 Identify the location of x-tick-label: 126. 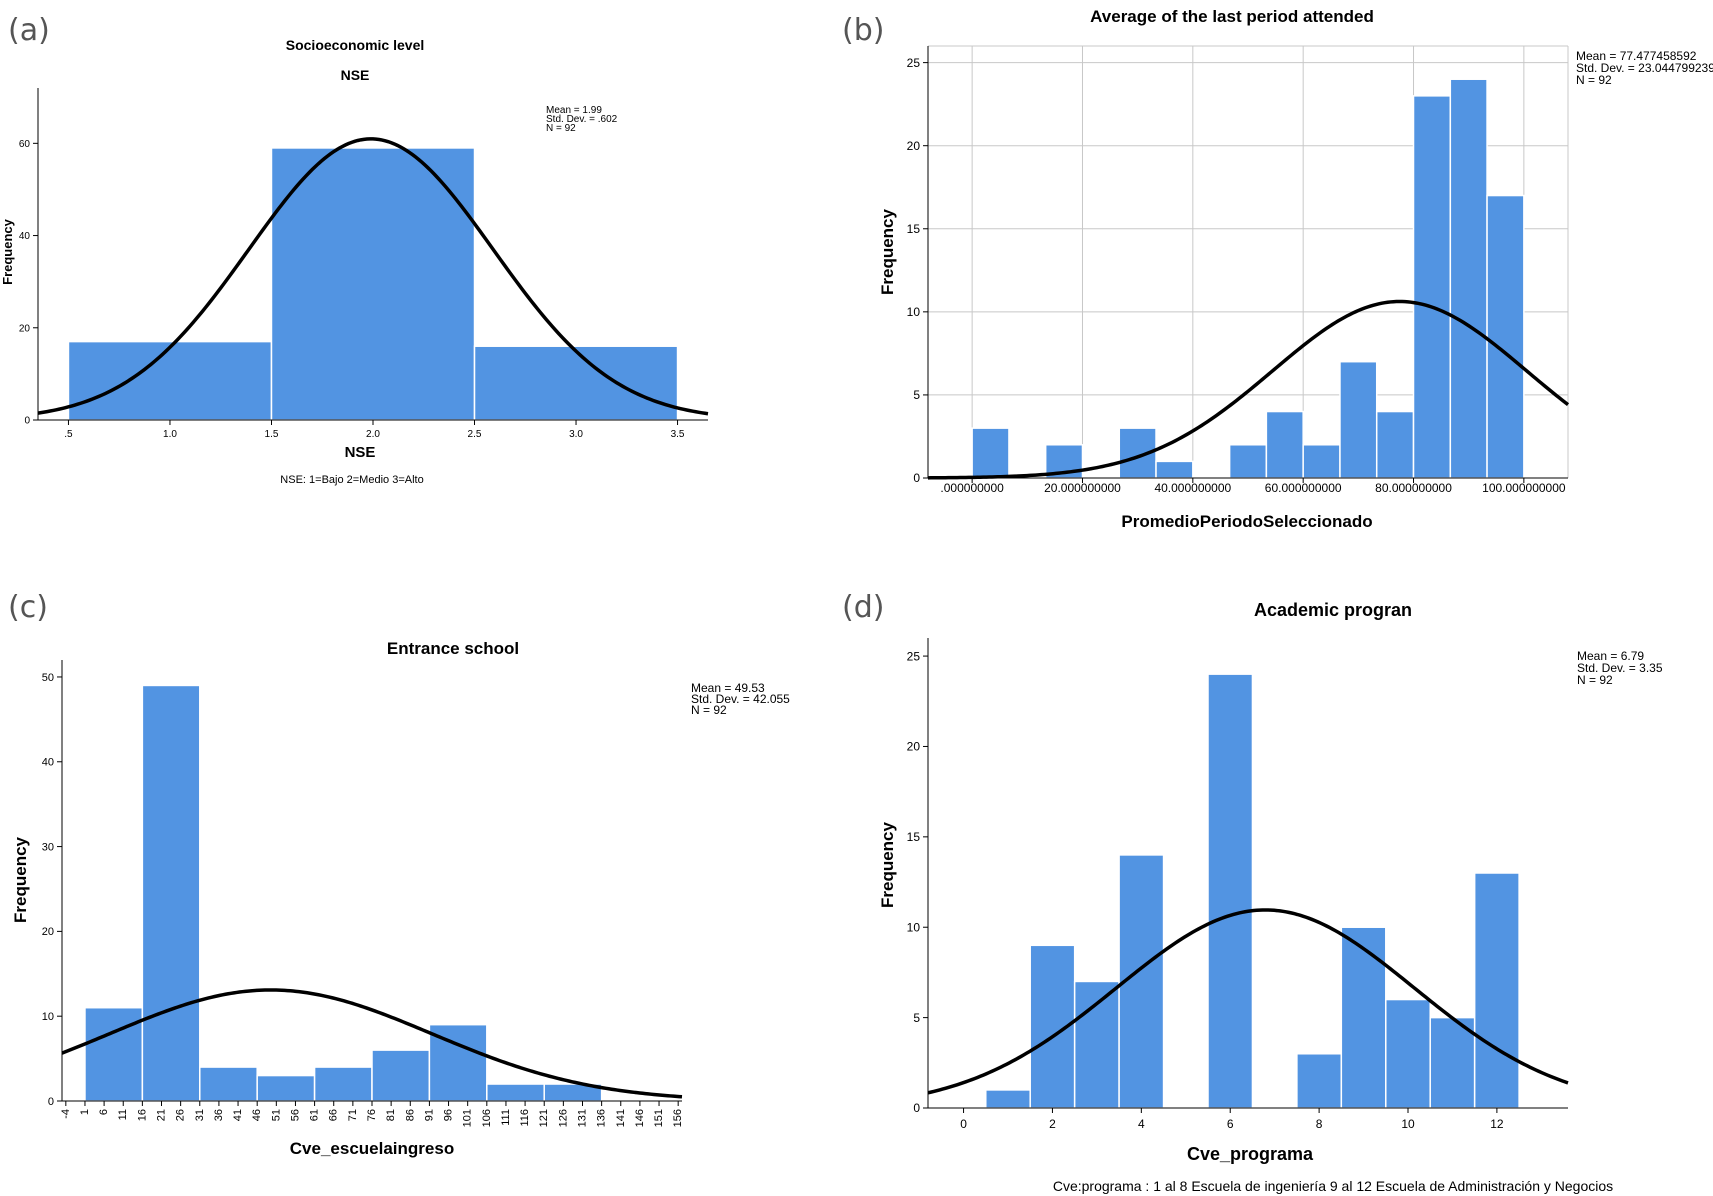
(563, 1118).